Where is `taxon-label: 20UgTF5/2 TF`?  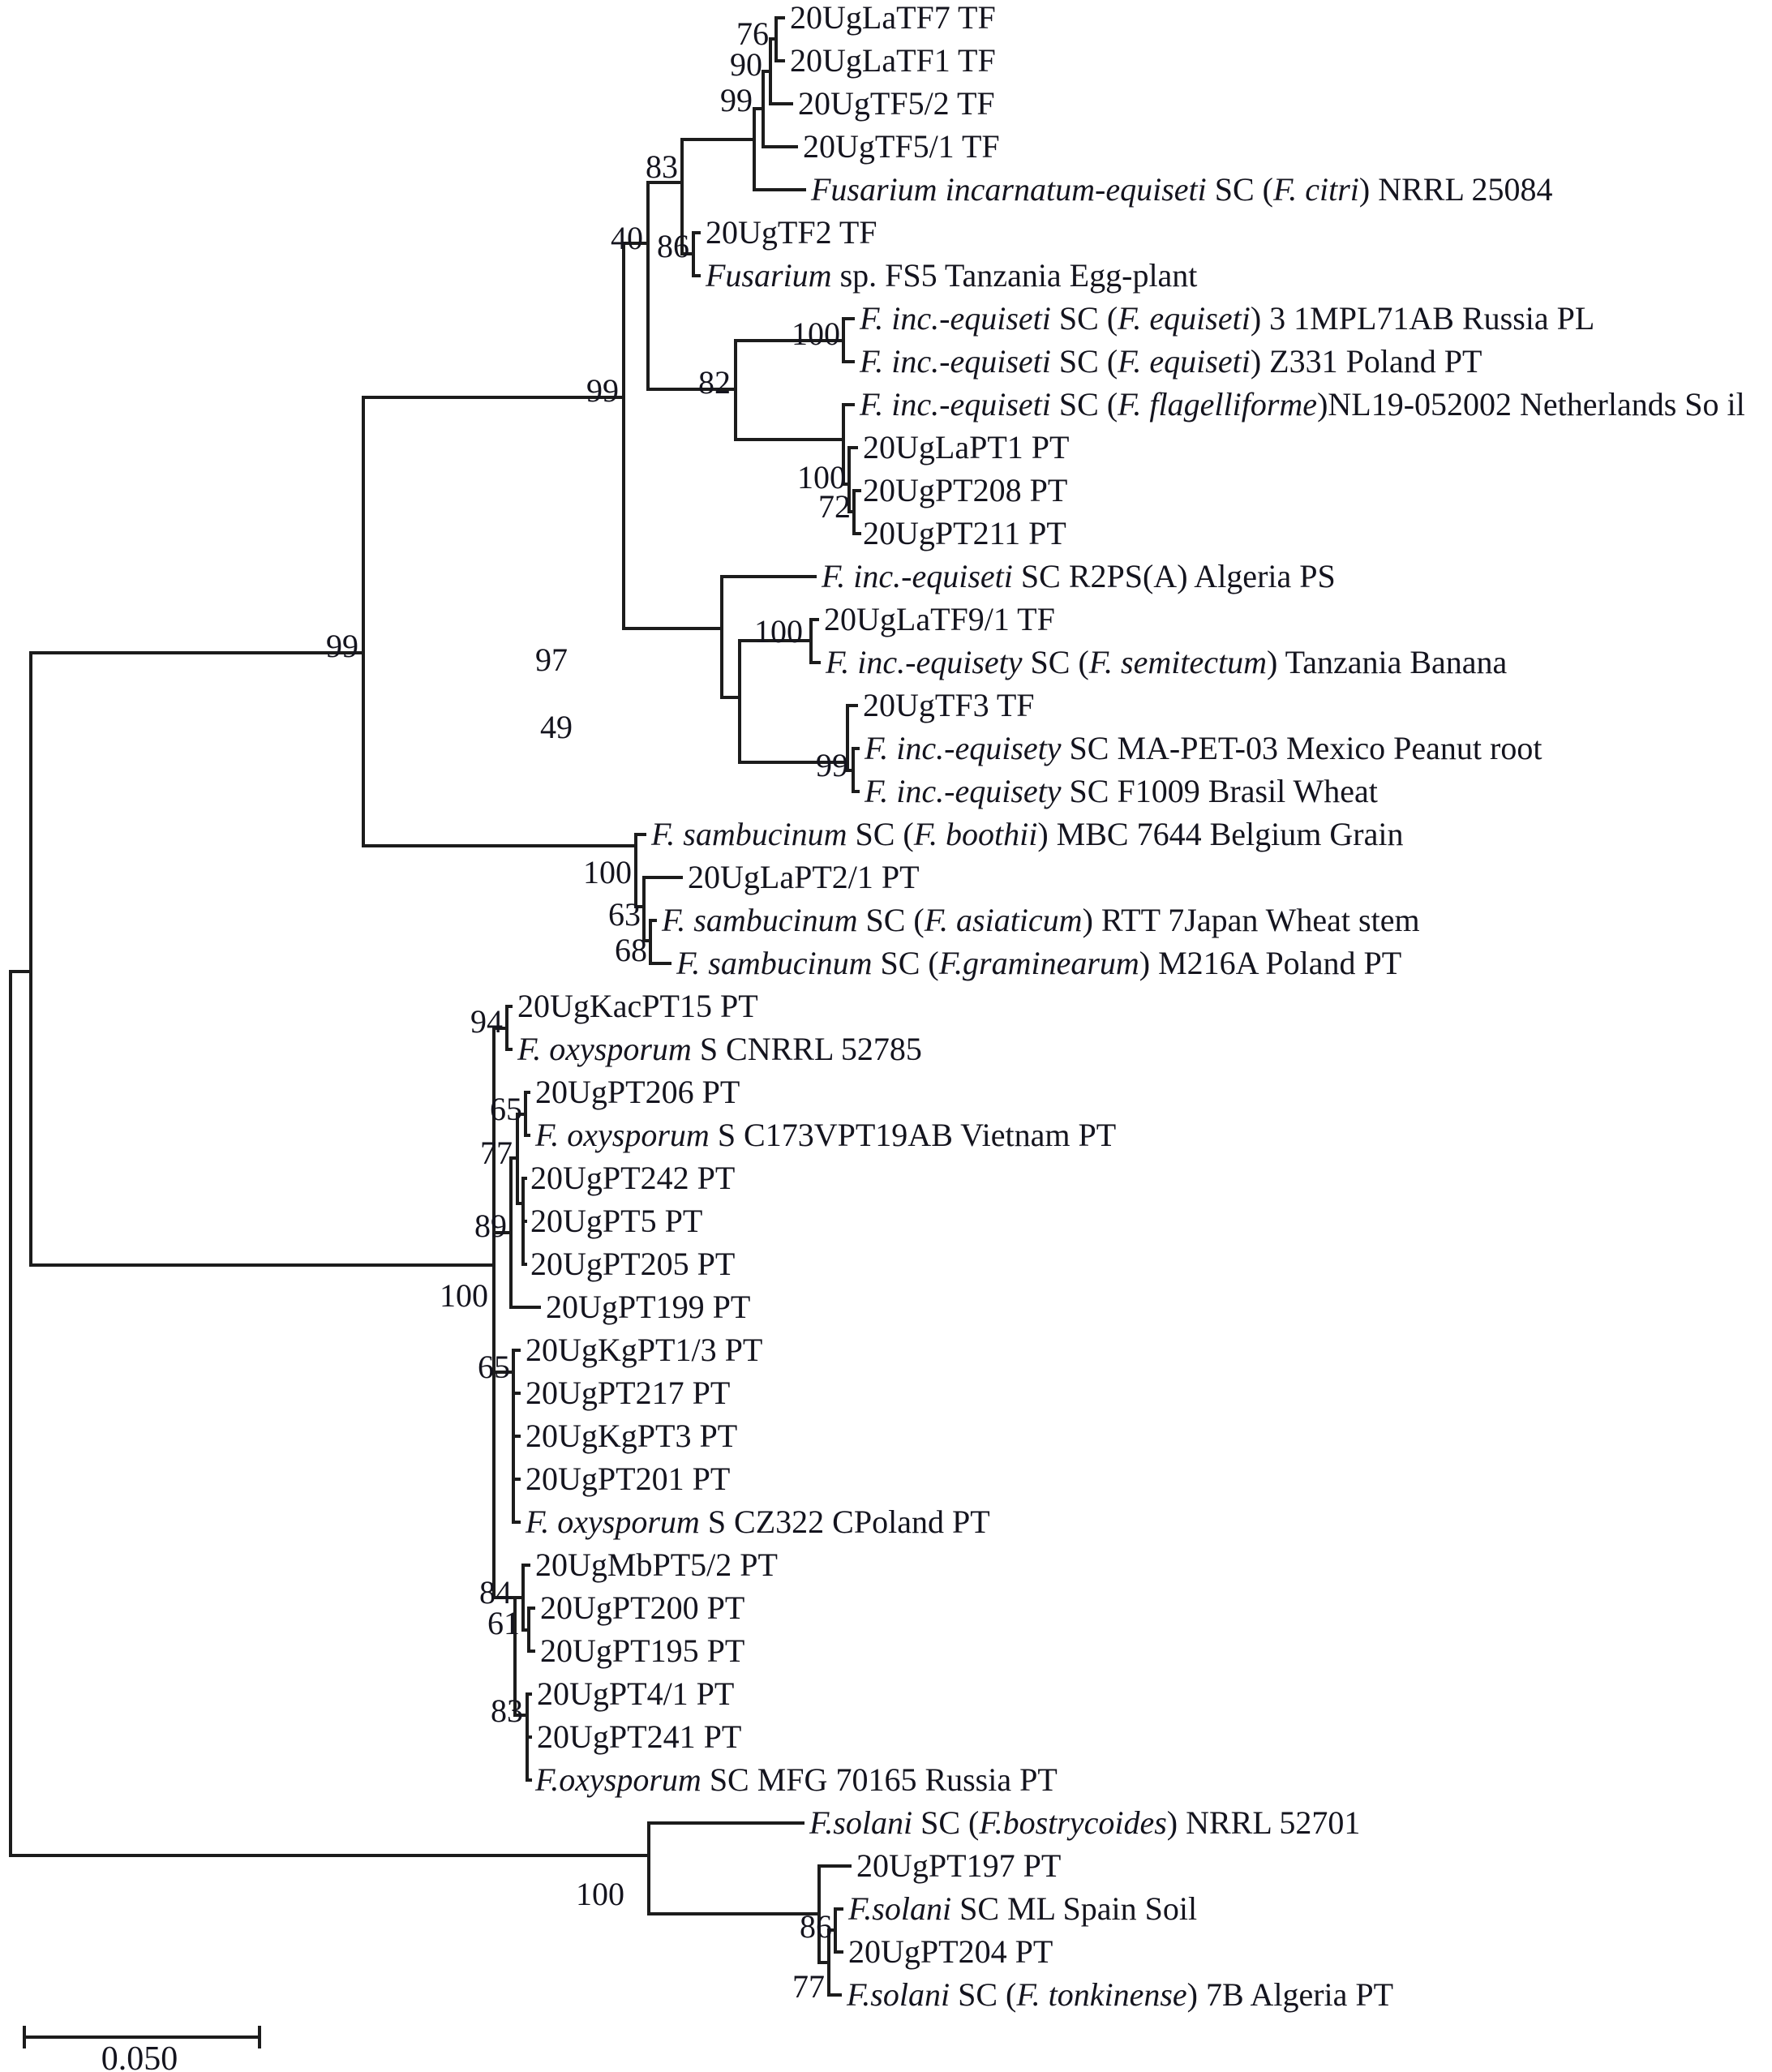
taxon-label: 20UgTF5/2 TF is located at coordinates (896, 103).